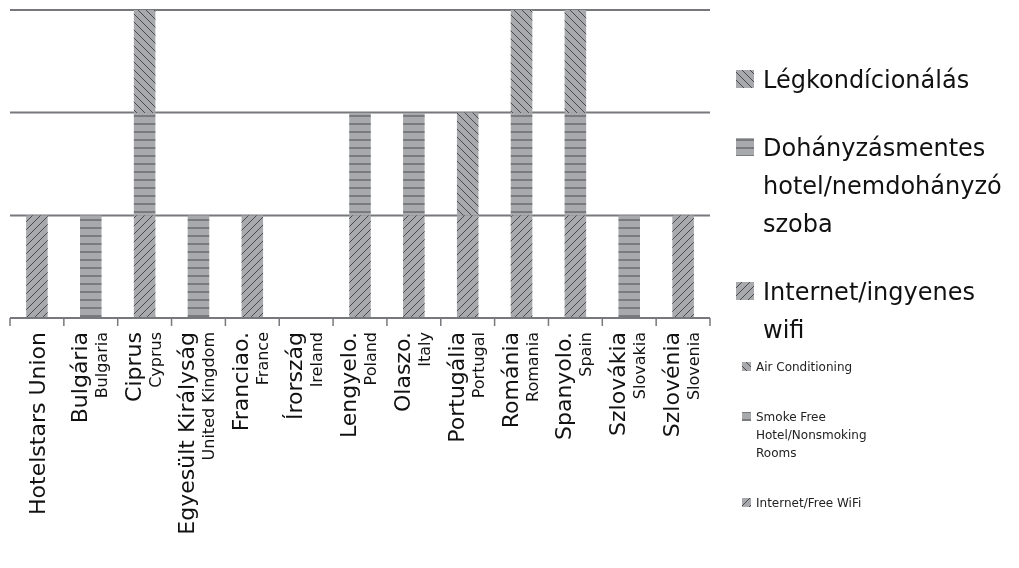 The height and width of the screenshot is (568, 1019). Describe the element at coordinates (809, 503) in the screenshot. I see `text: Internet/Free WiFi` at that location.